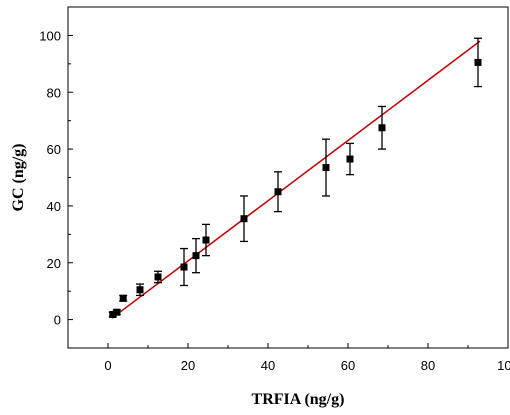 The height and width of the screenshot is (415, 510). Describe the element at coordinates (54, 92) in the screenshot. I see `y-tick-label: 80` at that location.